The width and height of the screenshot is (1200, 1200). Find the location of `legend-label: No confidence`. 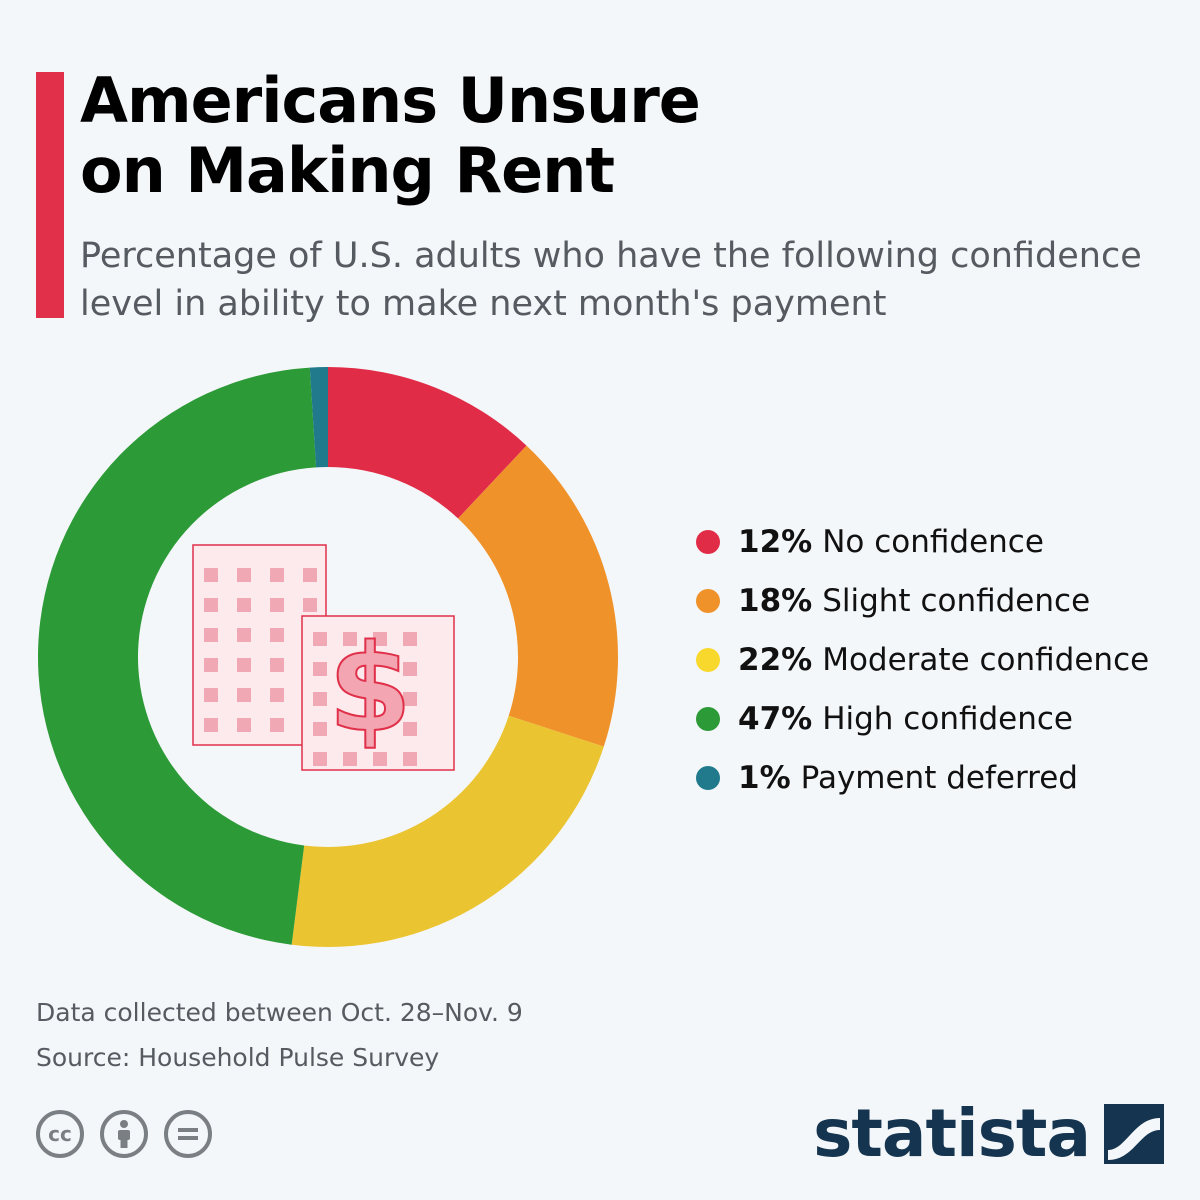

legend-label: No confidence is located at coordinates (933, 541).